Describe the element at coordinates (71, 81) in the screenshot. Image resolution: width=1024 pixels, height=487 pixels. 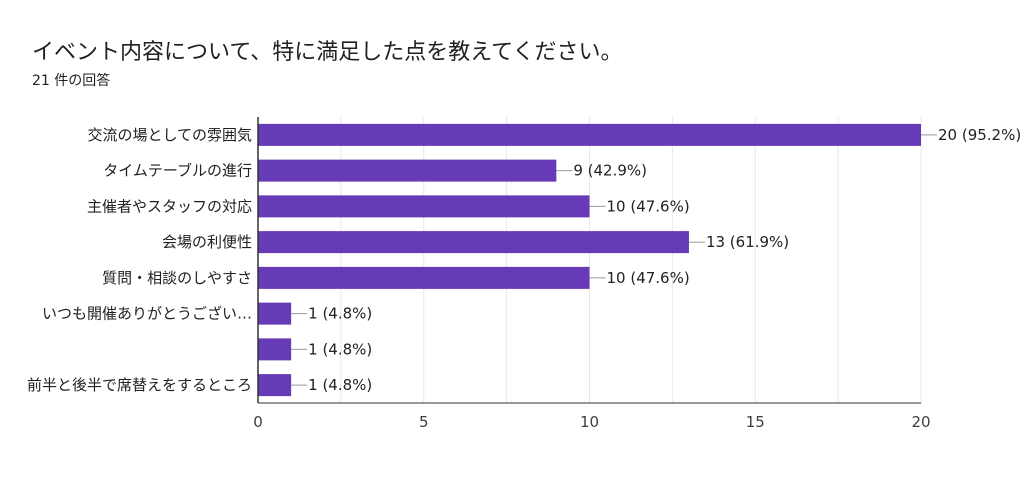
I see `response-count: 21 件の回答` at that location.